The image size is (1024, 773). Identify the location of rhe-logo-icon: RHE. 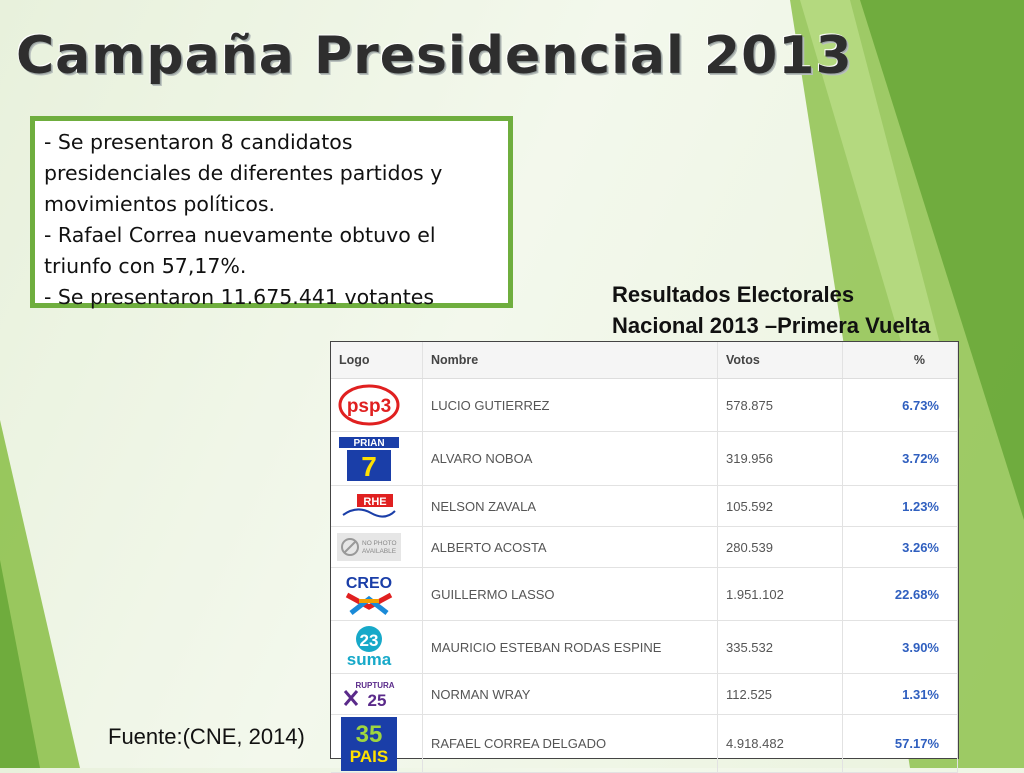
(369, 506).